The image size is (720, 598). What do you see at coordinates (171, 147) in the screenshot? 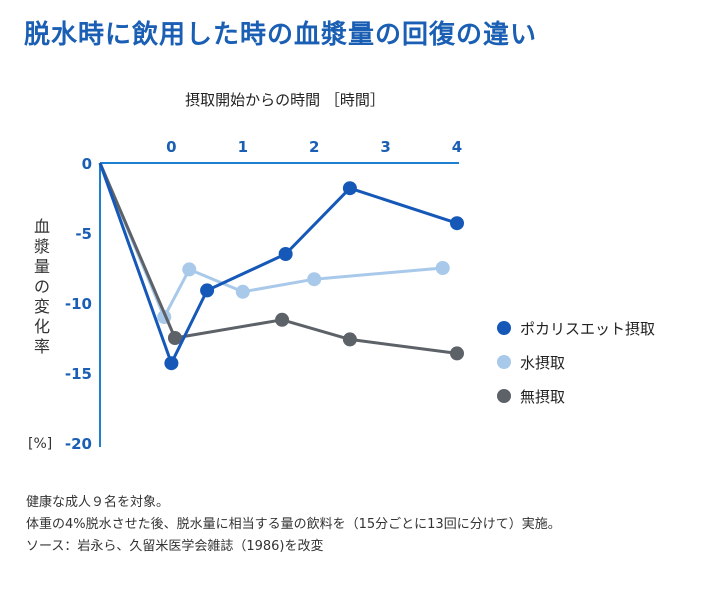
I see `x-tick-label: 0` at bounding box center [171, 147].